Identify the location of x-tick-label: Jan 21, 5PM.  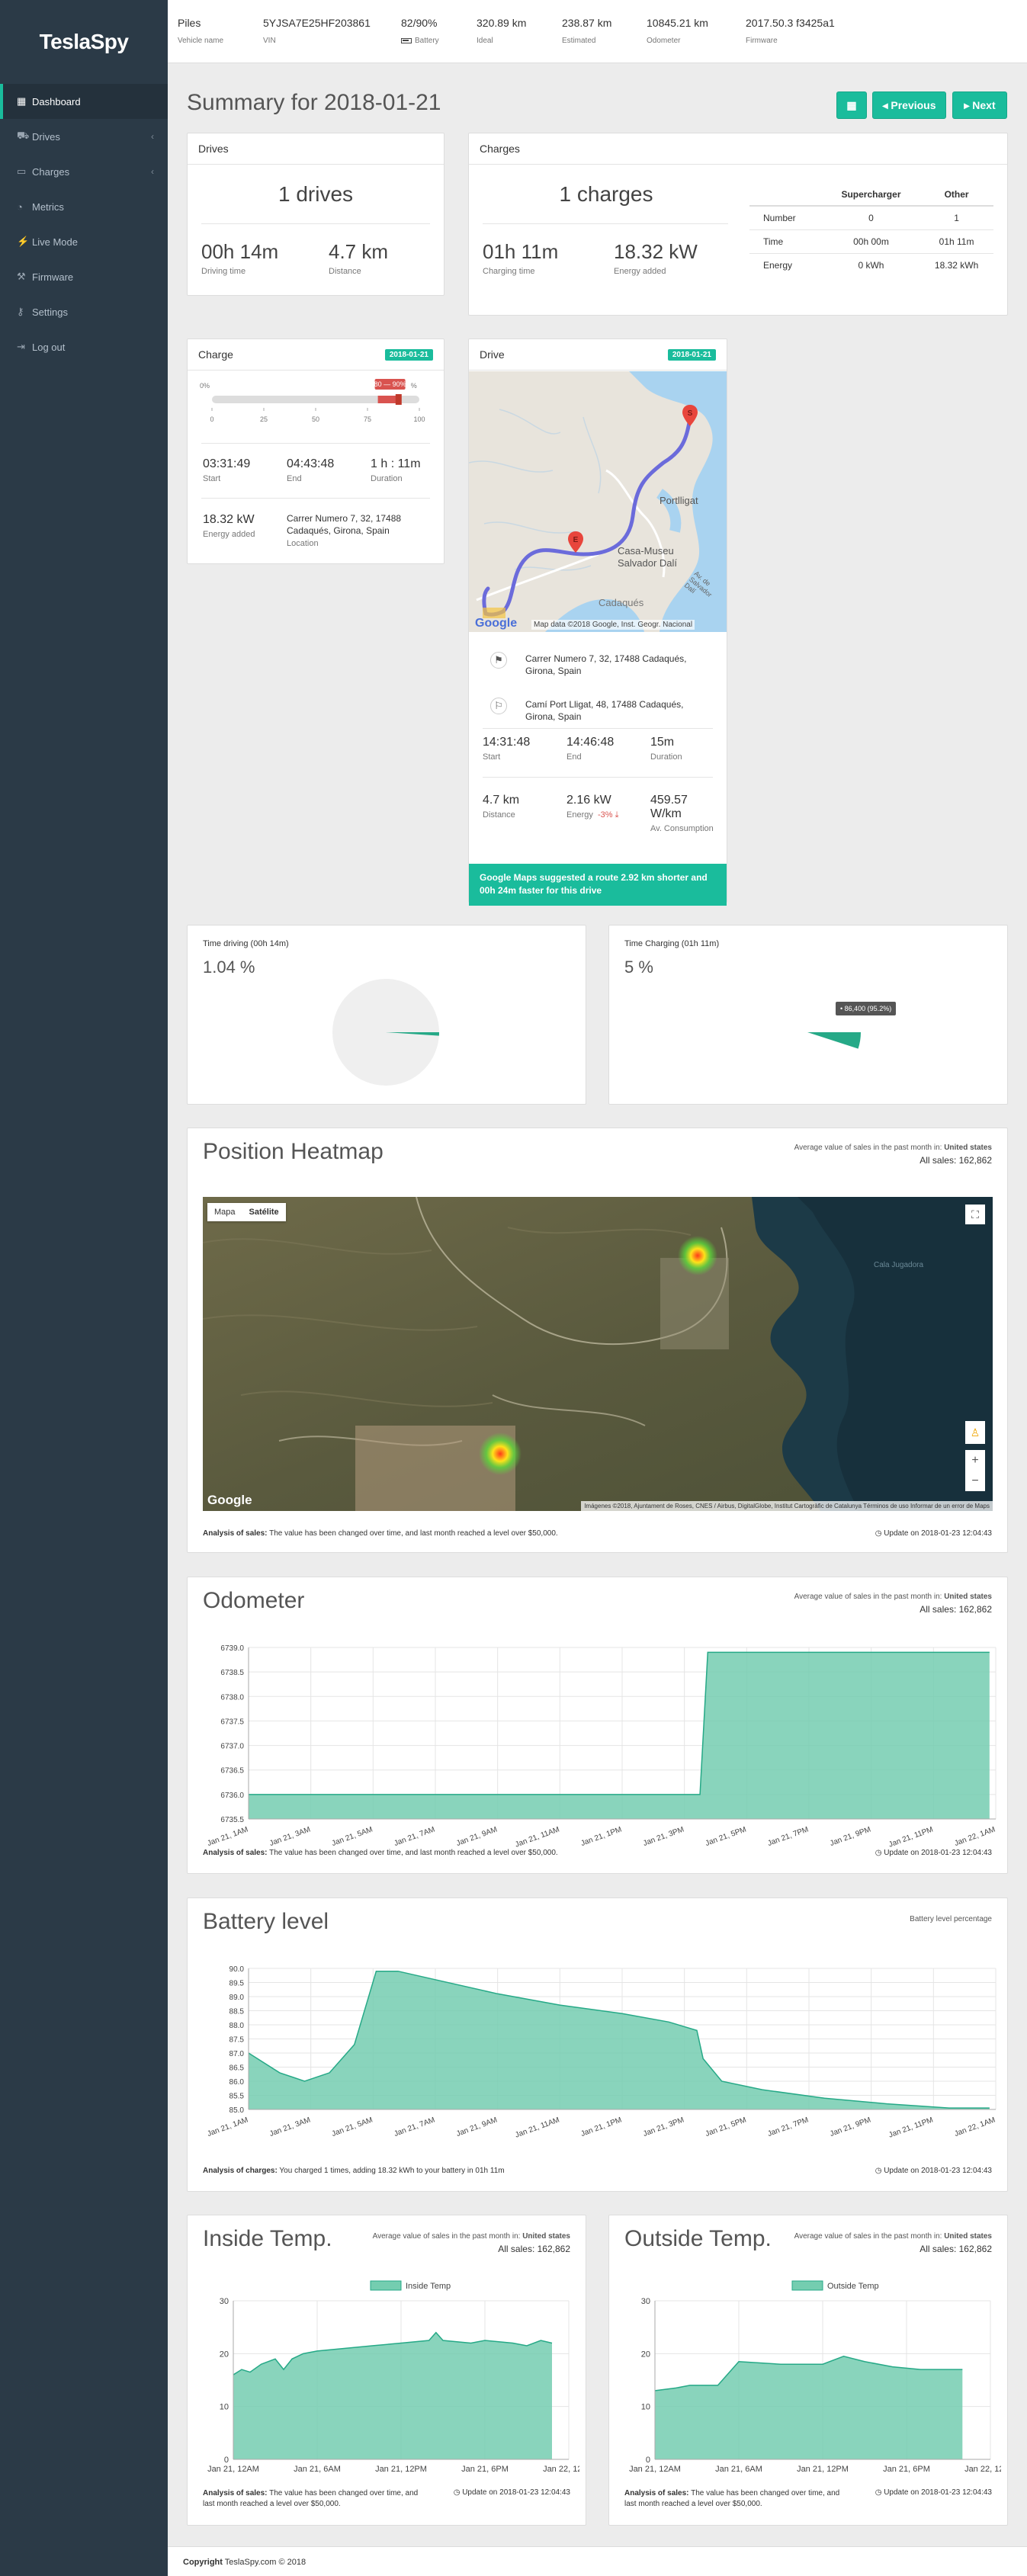
(726, 2127).